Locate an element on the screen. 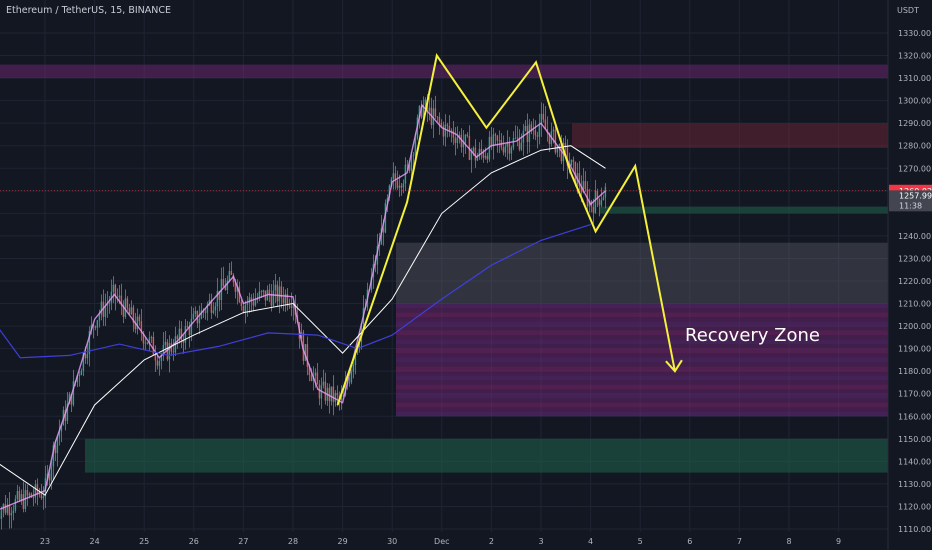  x-tick-label: 7 is located at coordinates (739, 541).